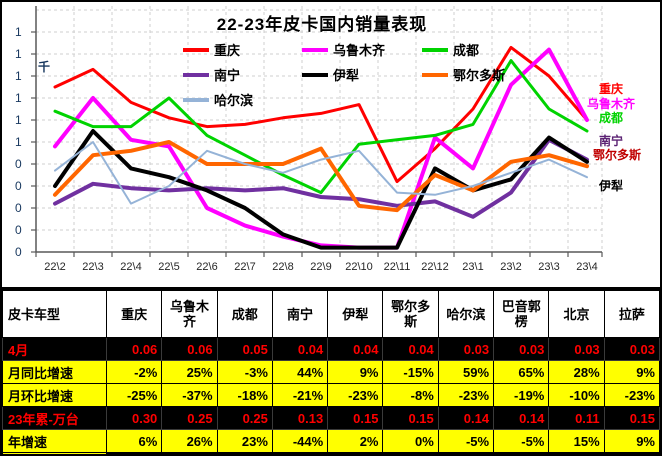 This screenshot has width=662, height=456. What do you see at coordinates (244, 349) in the screenshot?
I see `value-cell: 0.05` at bounding box center [244, 349].